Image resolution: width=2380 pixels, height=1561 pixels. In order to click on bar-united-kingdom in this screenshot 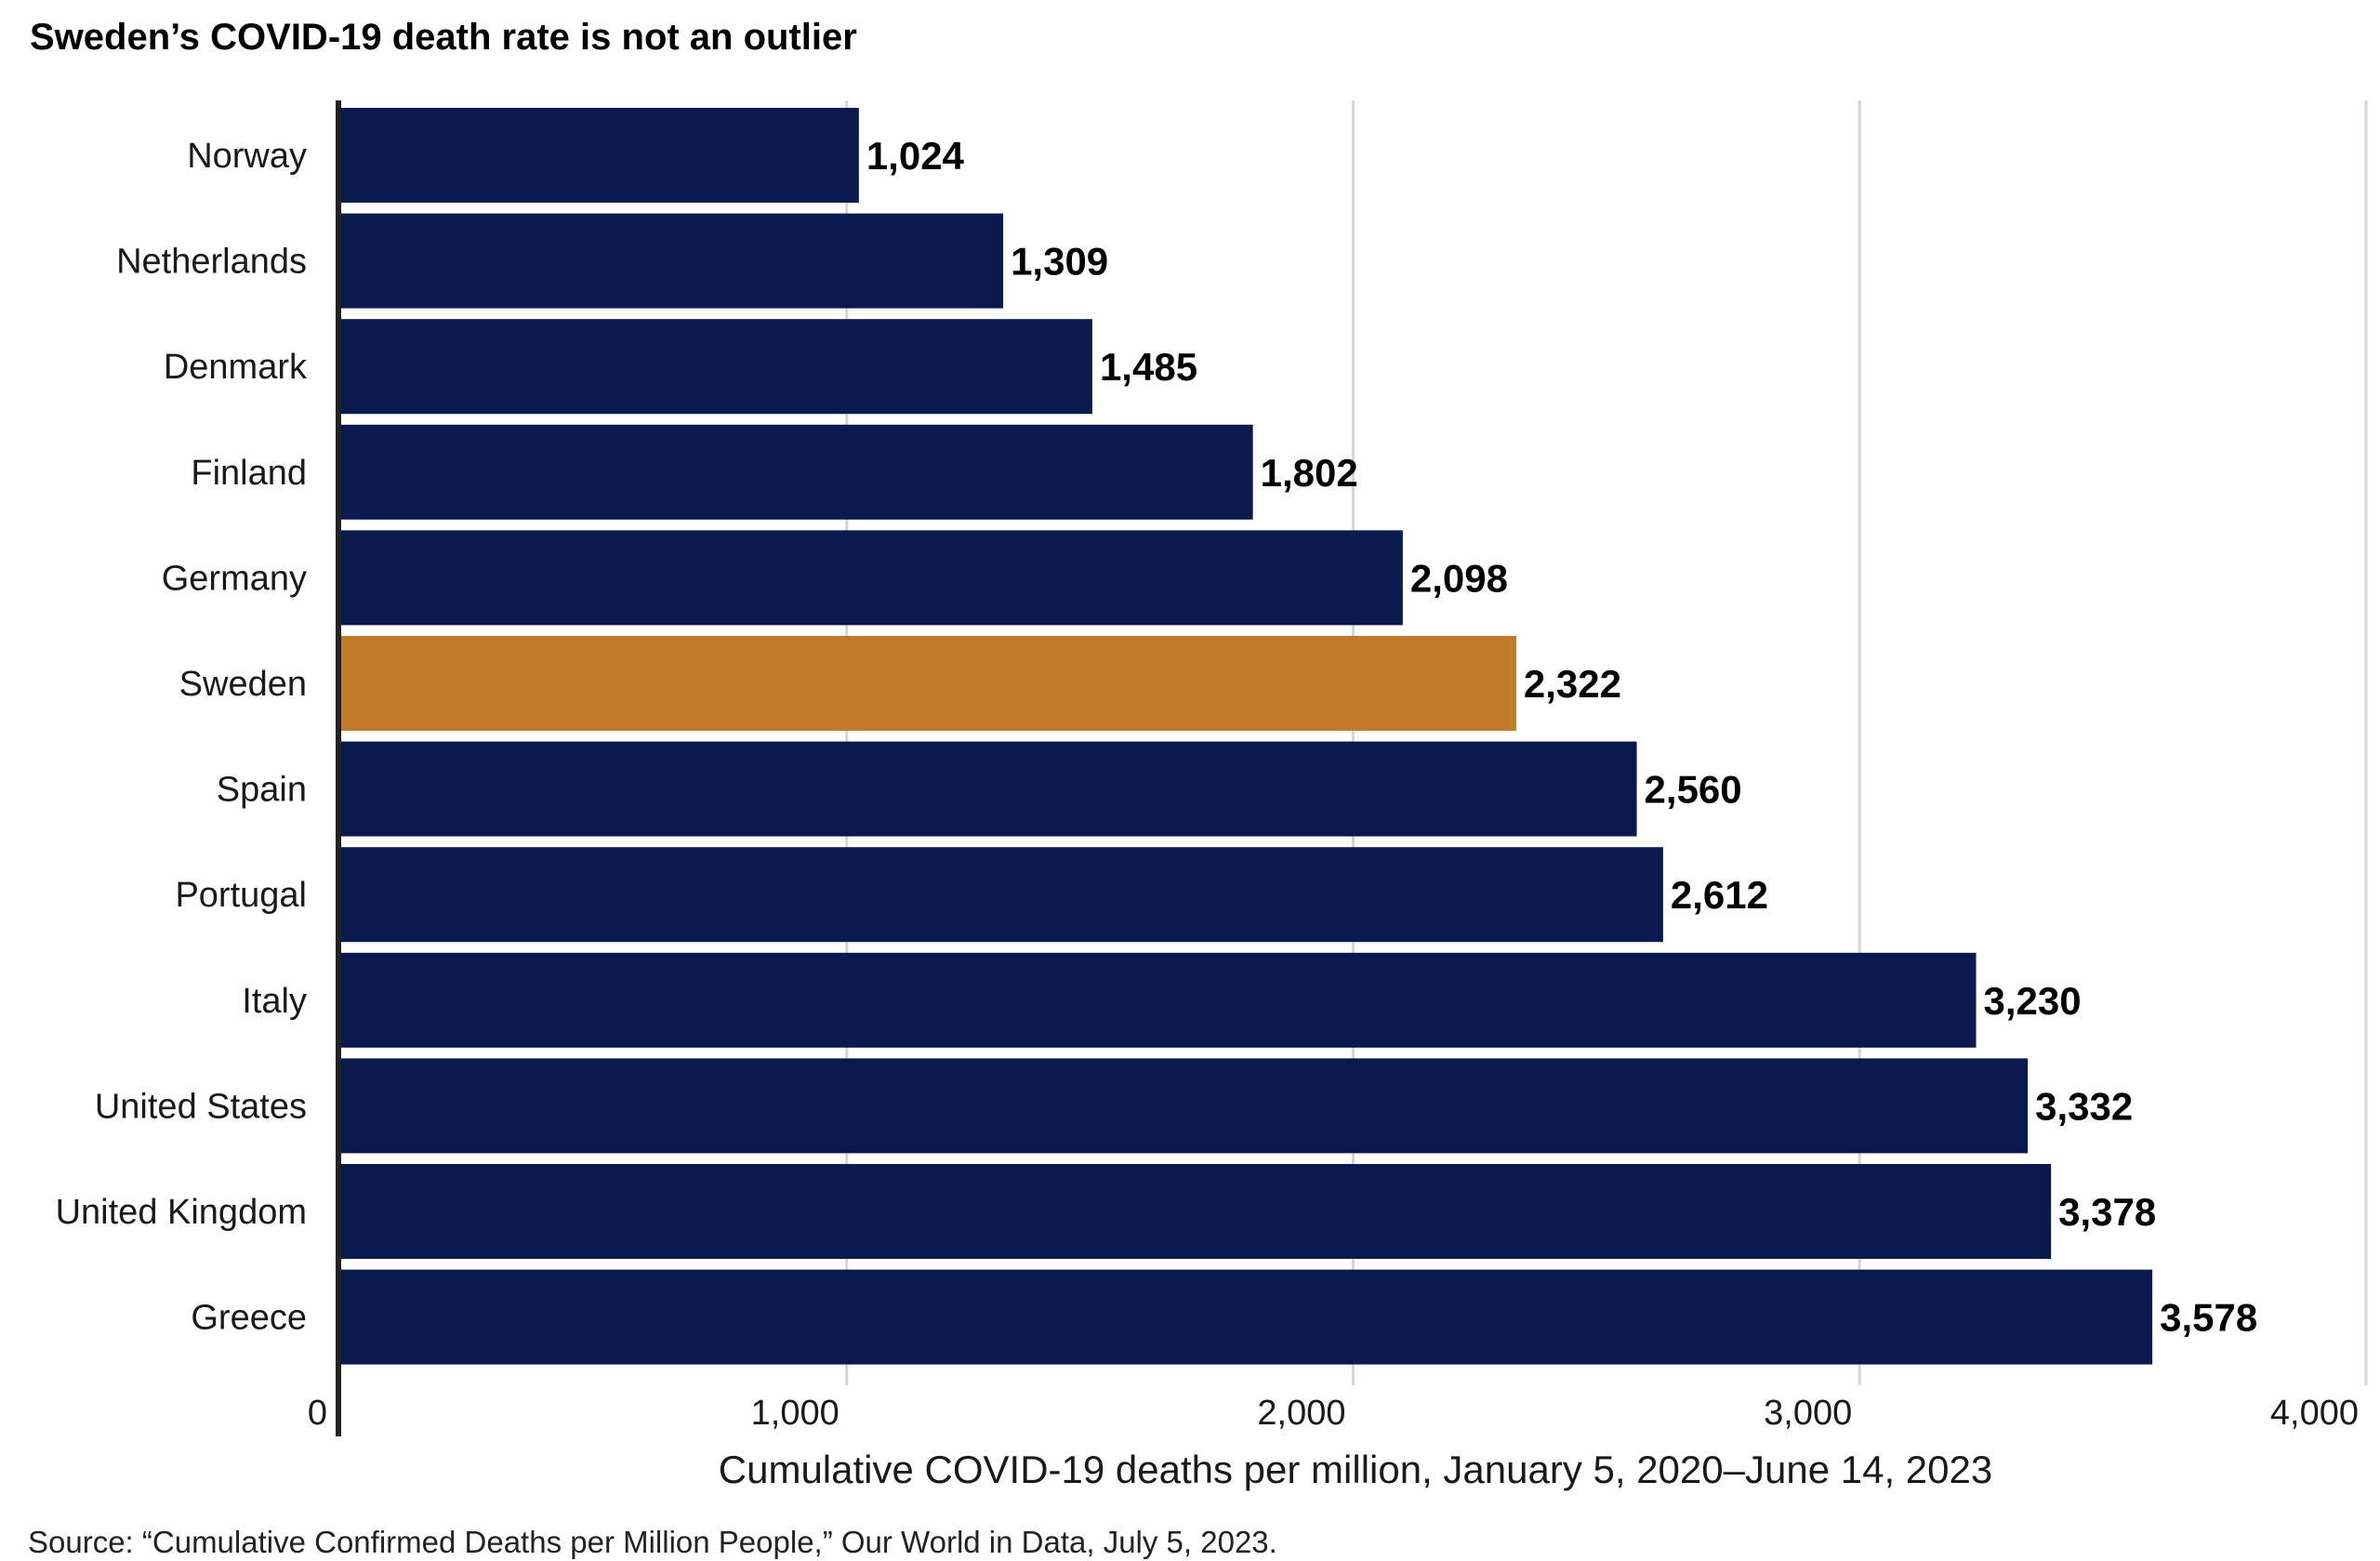, I will do `click(1196, 1211)`.